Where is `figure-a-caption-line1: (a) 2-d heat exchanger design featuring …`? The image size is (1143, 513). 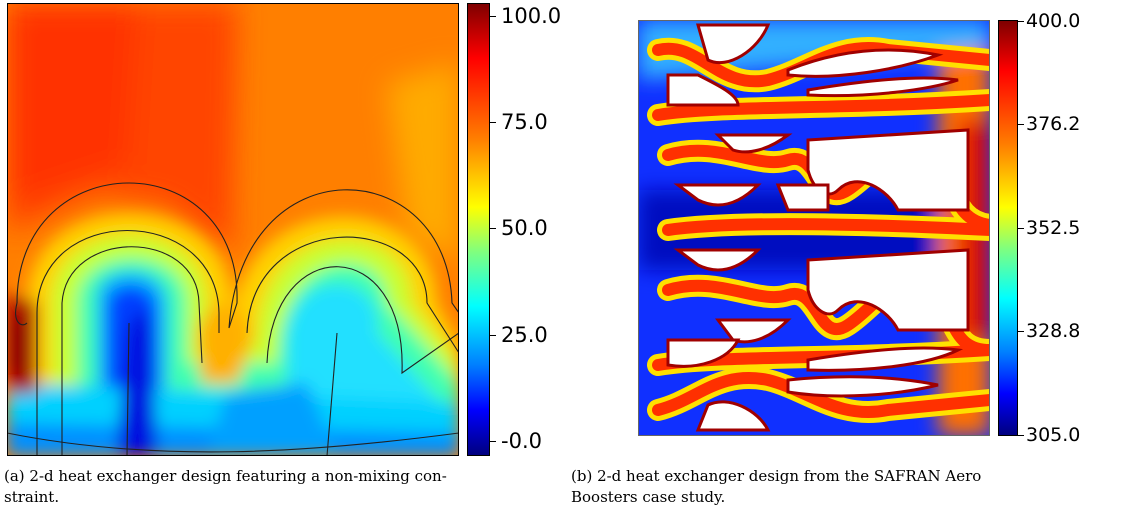
figure-a-caption-line1: (a) 2-d heat exchanger design featuring … is located at coordinates (225, 476).